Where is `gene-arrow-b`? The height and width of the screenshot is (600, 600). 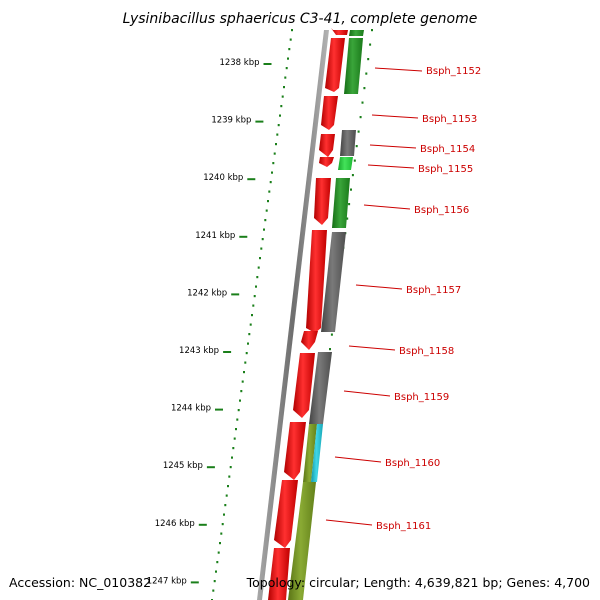
gene-arrow-b is located at coordinates (279, 574).